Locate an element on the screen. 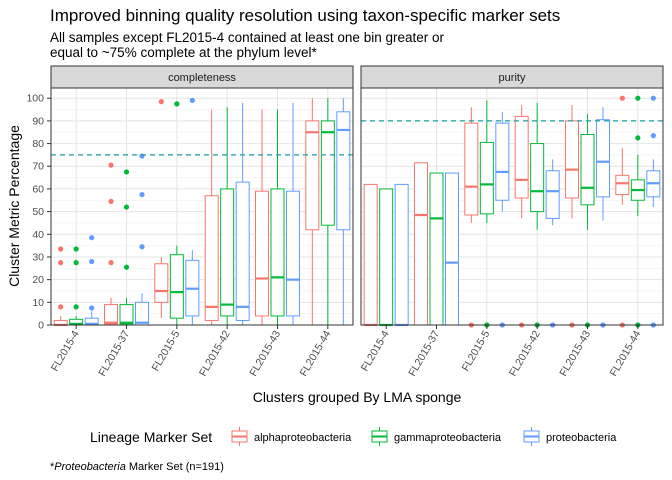 The width and height of the screenshot is (672, 480). y-tick-label: 20 is located at coordinates (38, 280).